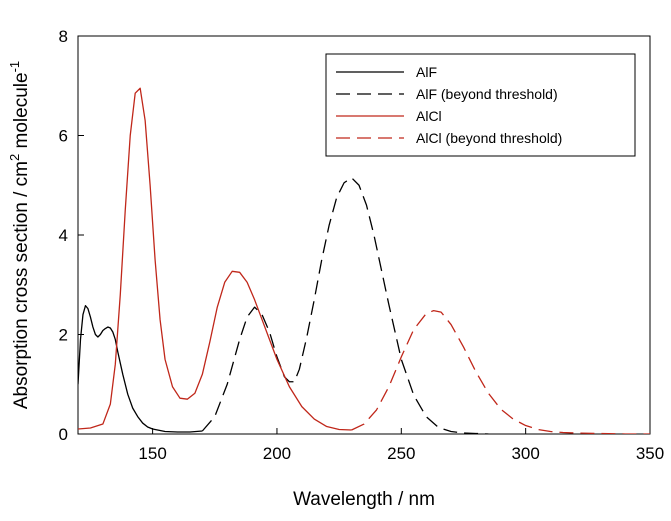  I want to click on y-axis: 0 2 4 6 8, so click(71, 235).